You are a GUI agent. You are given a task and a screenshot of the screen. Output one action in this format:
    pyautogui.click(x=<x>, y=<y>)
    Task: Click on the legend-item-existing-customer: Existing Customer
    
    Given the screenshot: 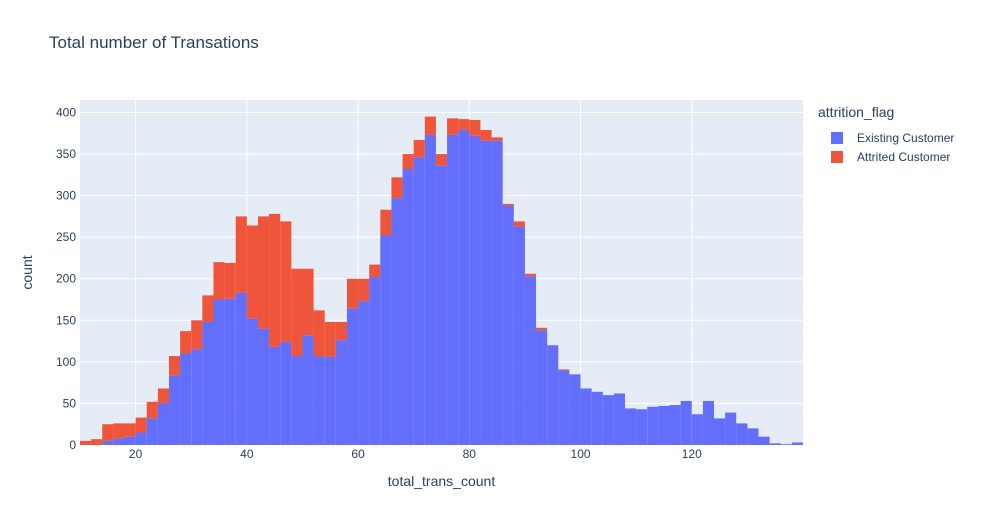 What is the action you would take?
    pyautogui.click(x=886, y=137)
    